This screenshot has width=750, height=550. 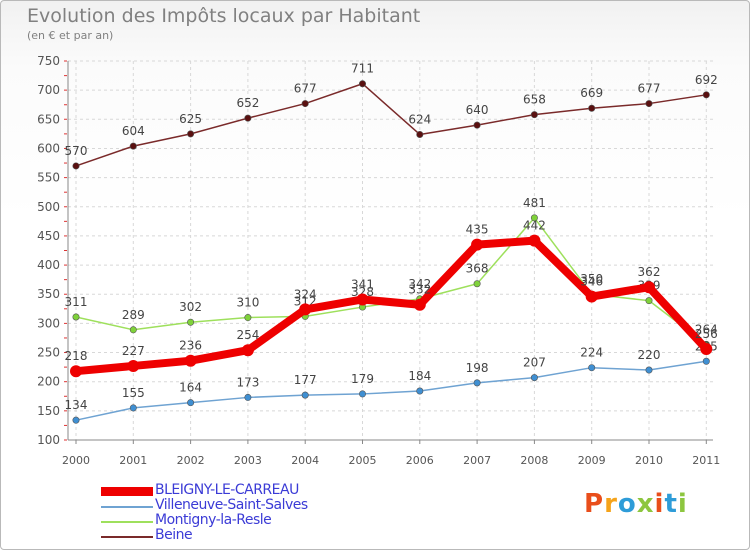 I want to click on x-tick-label: 2001, so click(x=133, y=460).